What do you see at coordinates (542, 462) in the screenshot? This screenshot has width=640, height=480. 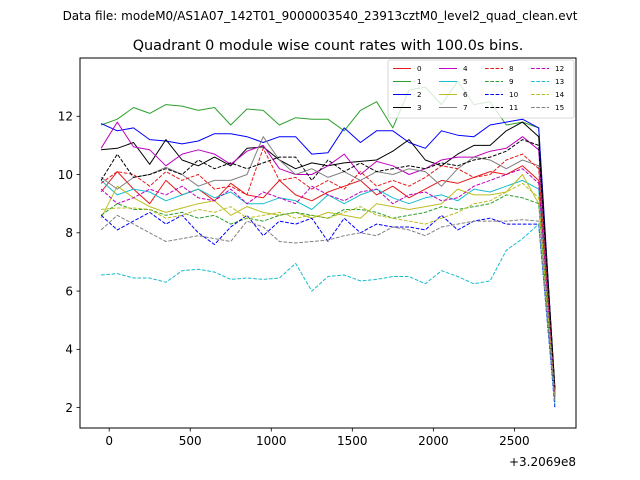 I see `x-offset-label: +3.2069e8` at bounding box center [542, 462].